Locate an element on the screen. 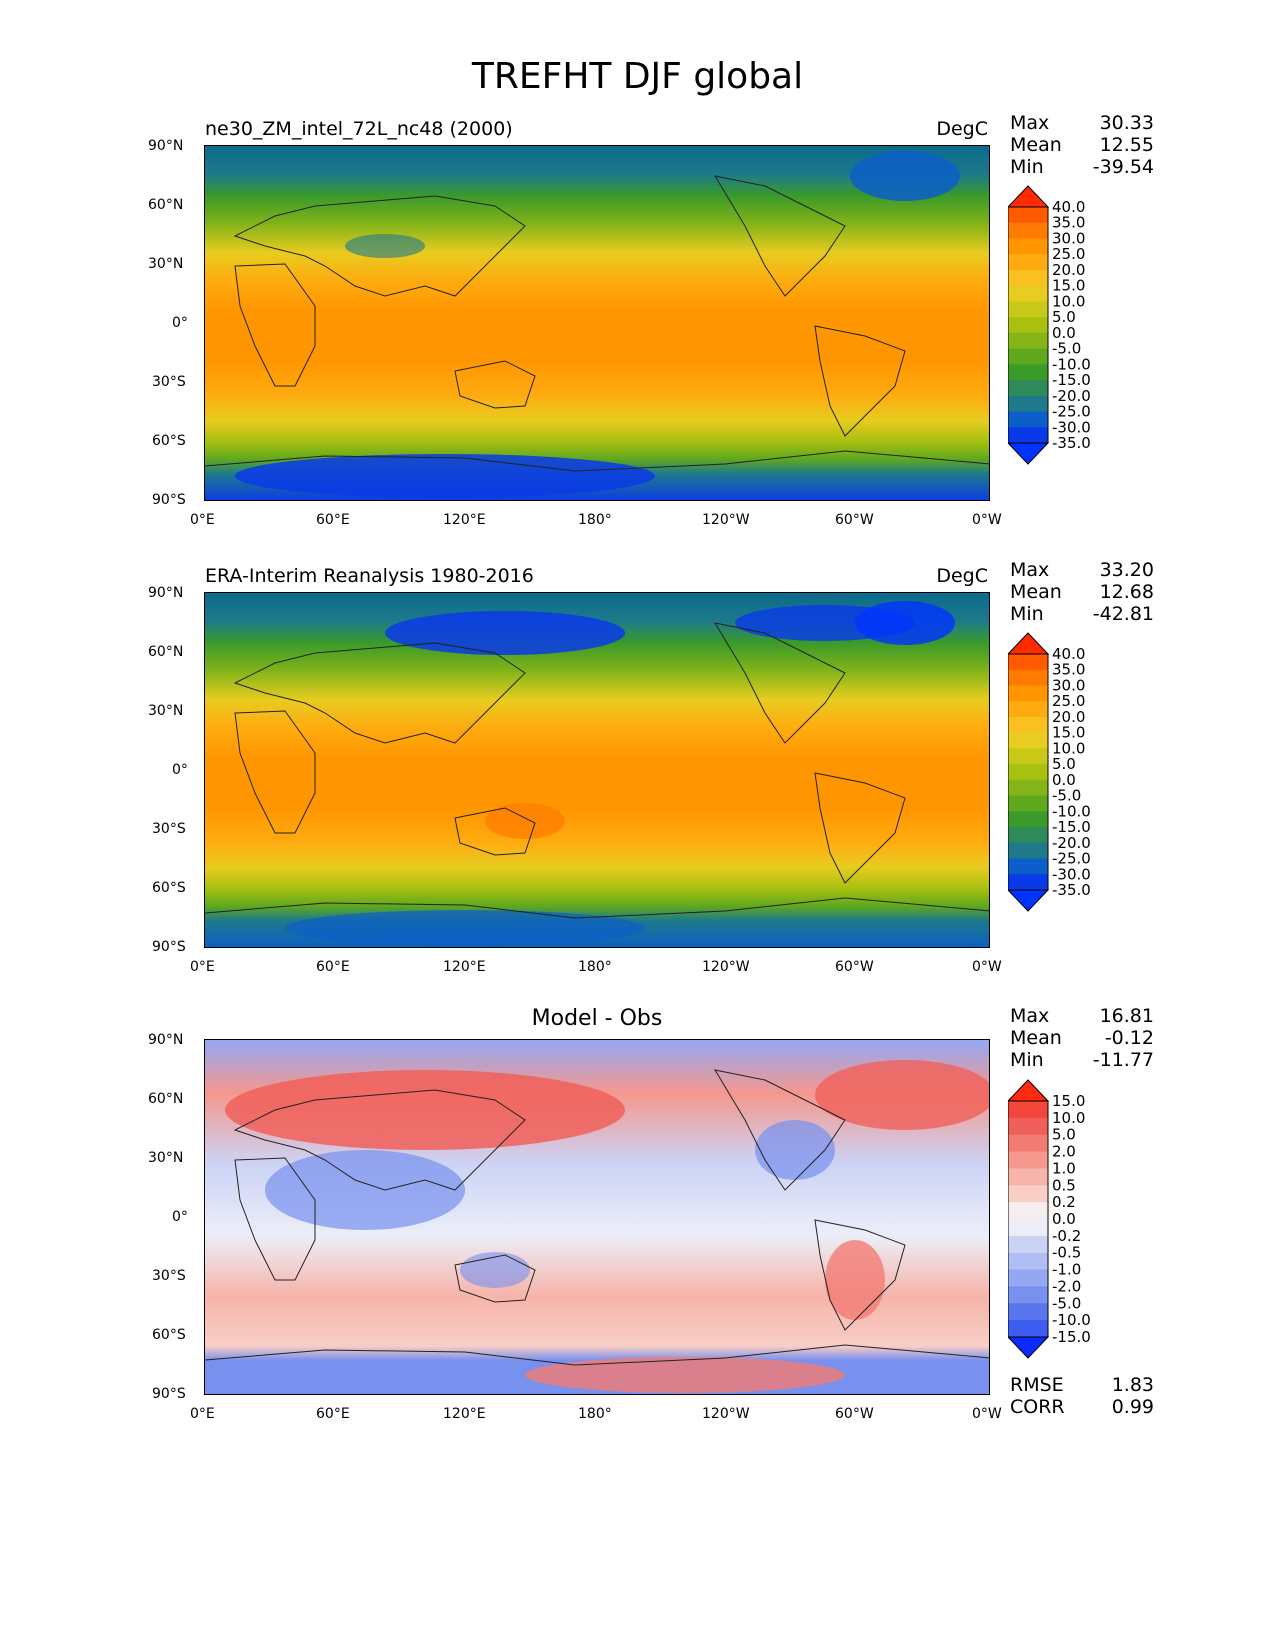  lat-tick: 60°S is located at coordinates (169, 441).